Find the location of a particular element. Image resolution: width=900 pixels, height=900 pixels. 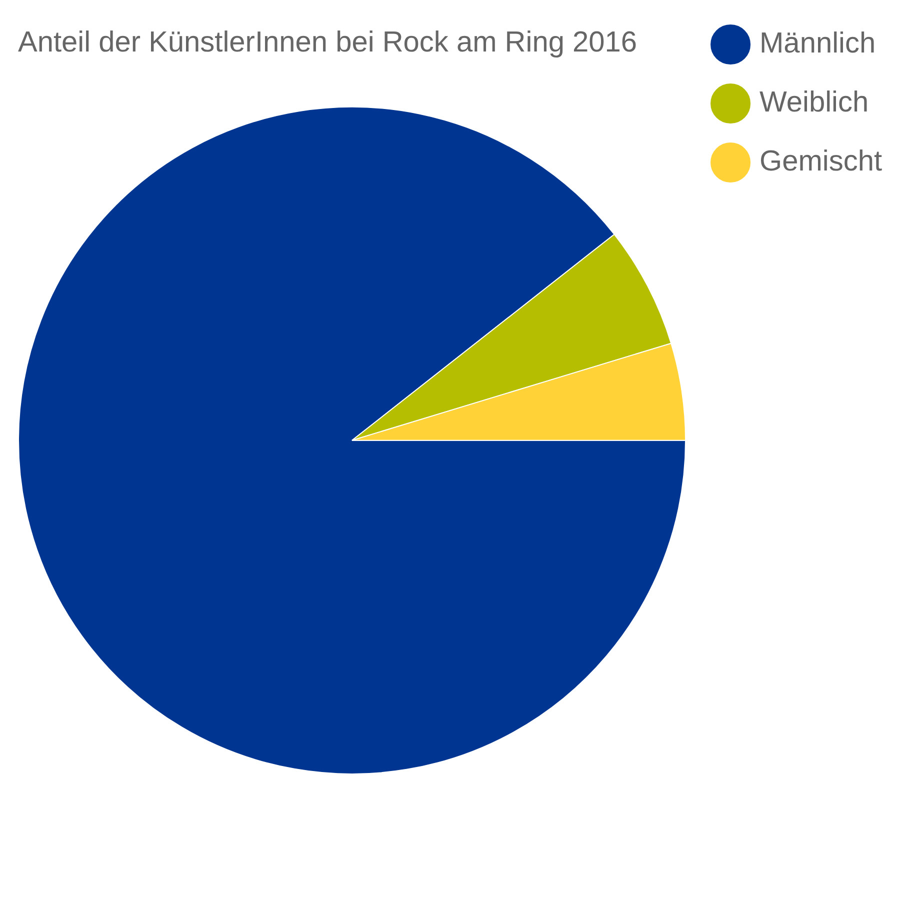

chart-title: Anteil der KünstlerInnen bei Rock am Ring 2016 is located at coordinates (328, 42).